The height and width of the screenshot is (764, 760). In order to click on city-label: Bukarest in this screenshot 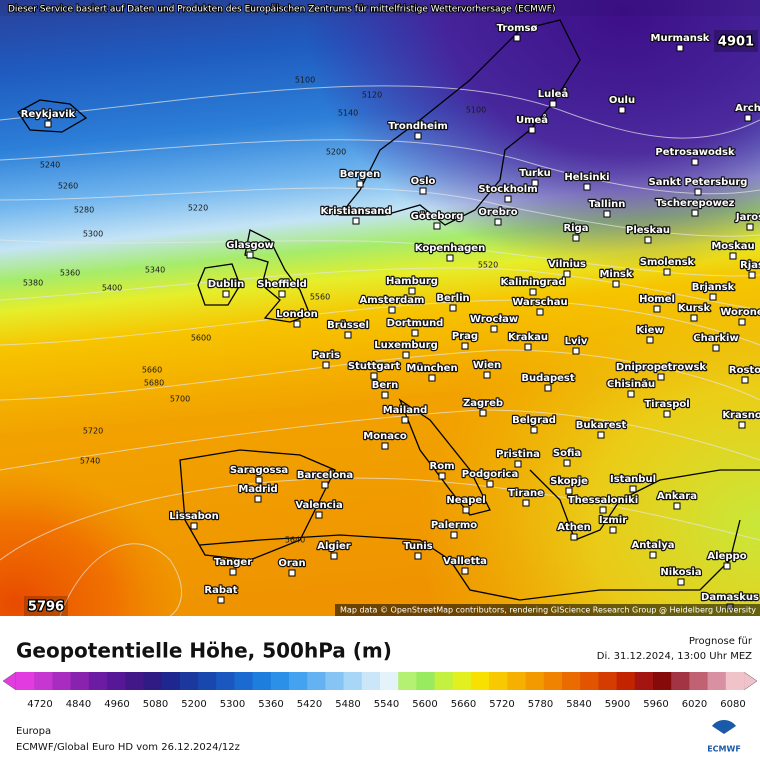, I will do `click(601, 425)`.